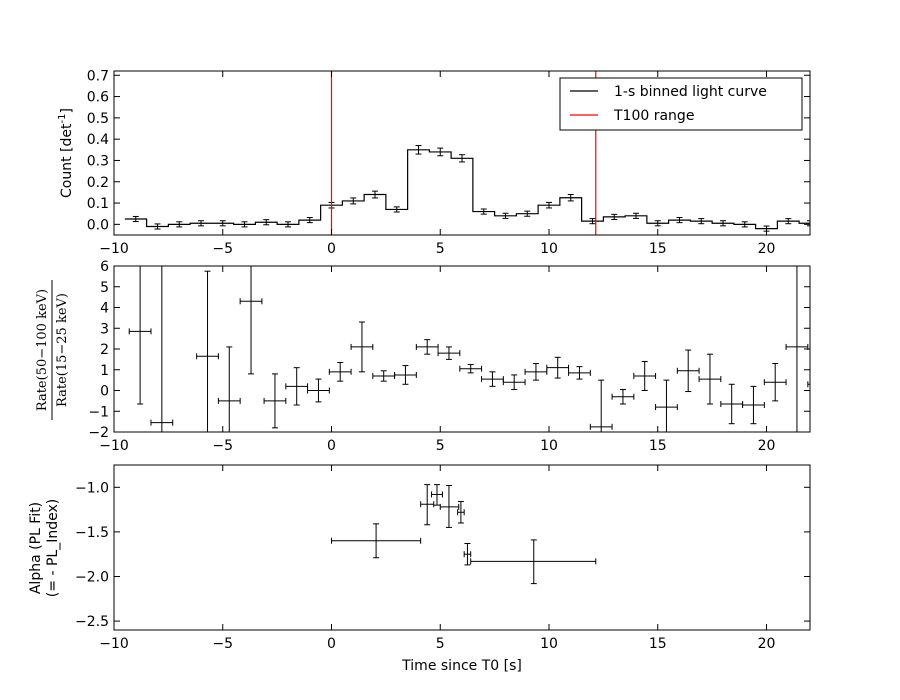 The width and height of the screenshot is (900, 700). What do you see at coordinates (98, 204) in the screenshot?
I see `top-y-tick-label: 0.1` at bounding box center [98, 204].